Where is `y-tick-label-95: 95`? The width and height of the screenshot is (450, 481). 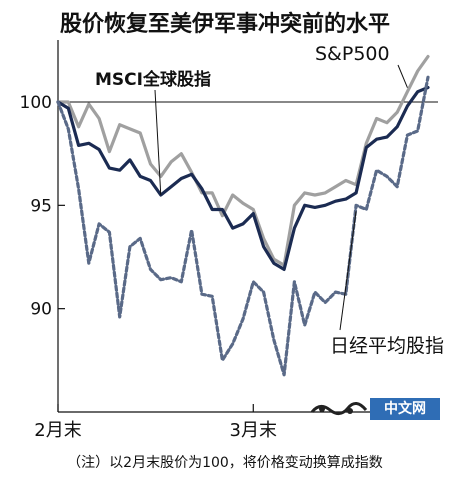 y-tick-label-95: 95 is located at coordinates (41, 206).